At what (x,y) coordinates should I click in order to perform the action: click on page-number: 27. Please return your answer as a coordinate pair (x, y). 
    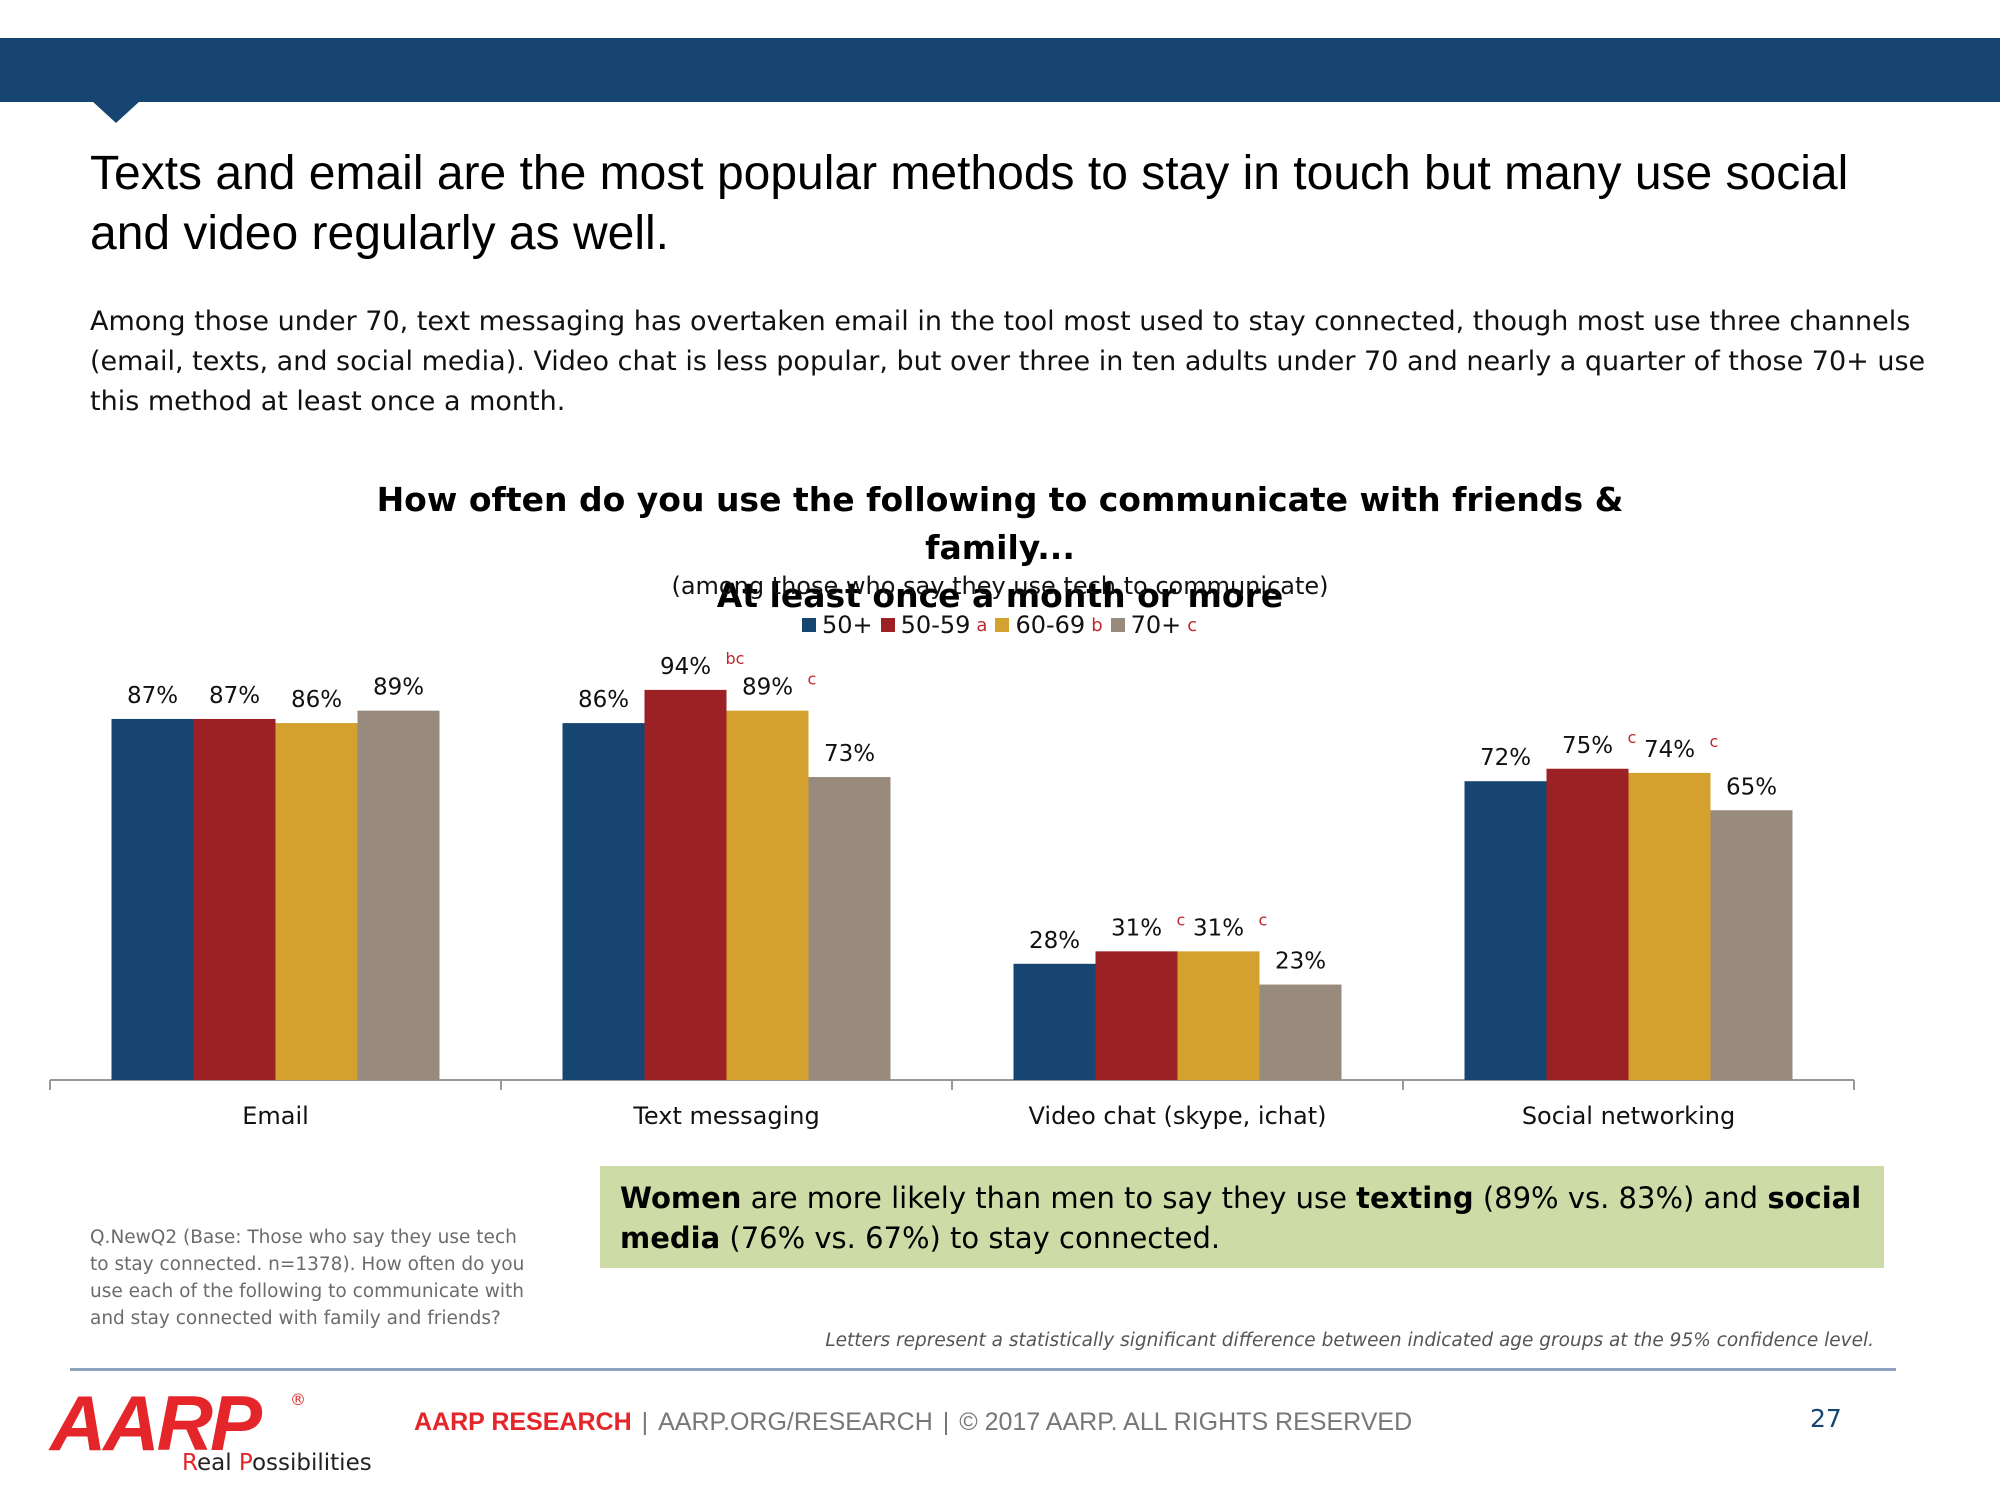
    Looking at the image, I should click on (1826, 1418).